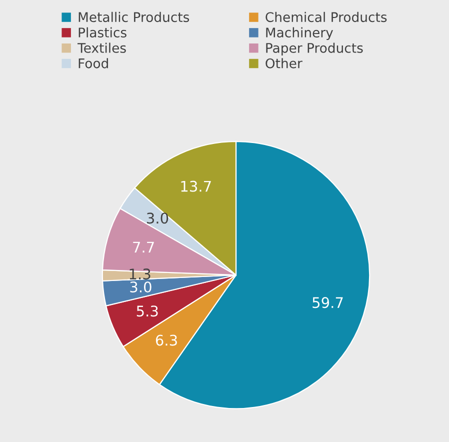  Describe the element at coordinates (196, 186) in the screenshot. I see `data-label: 13.7` at that location.